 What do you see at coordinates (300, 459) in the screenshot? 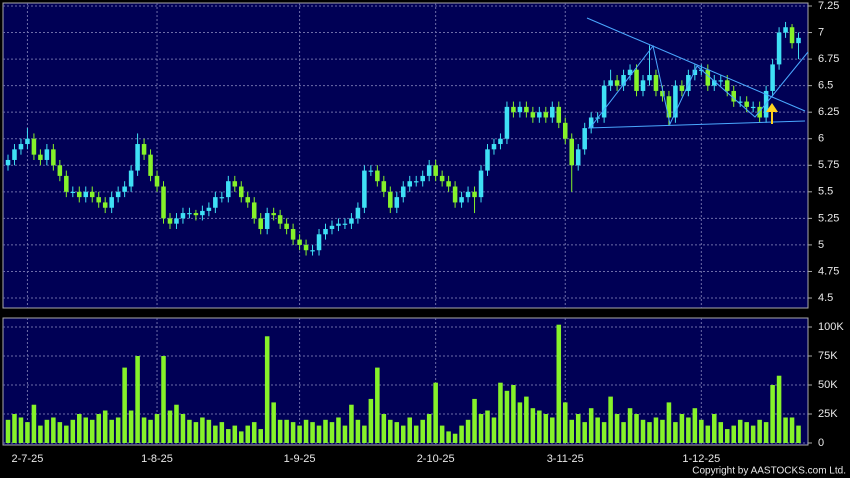
I see `x-tick-label: 1-9-25` at bounding box center [300, 459].